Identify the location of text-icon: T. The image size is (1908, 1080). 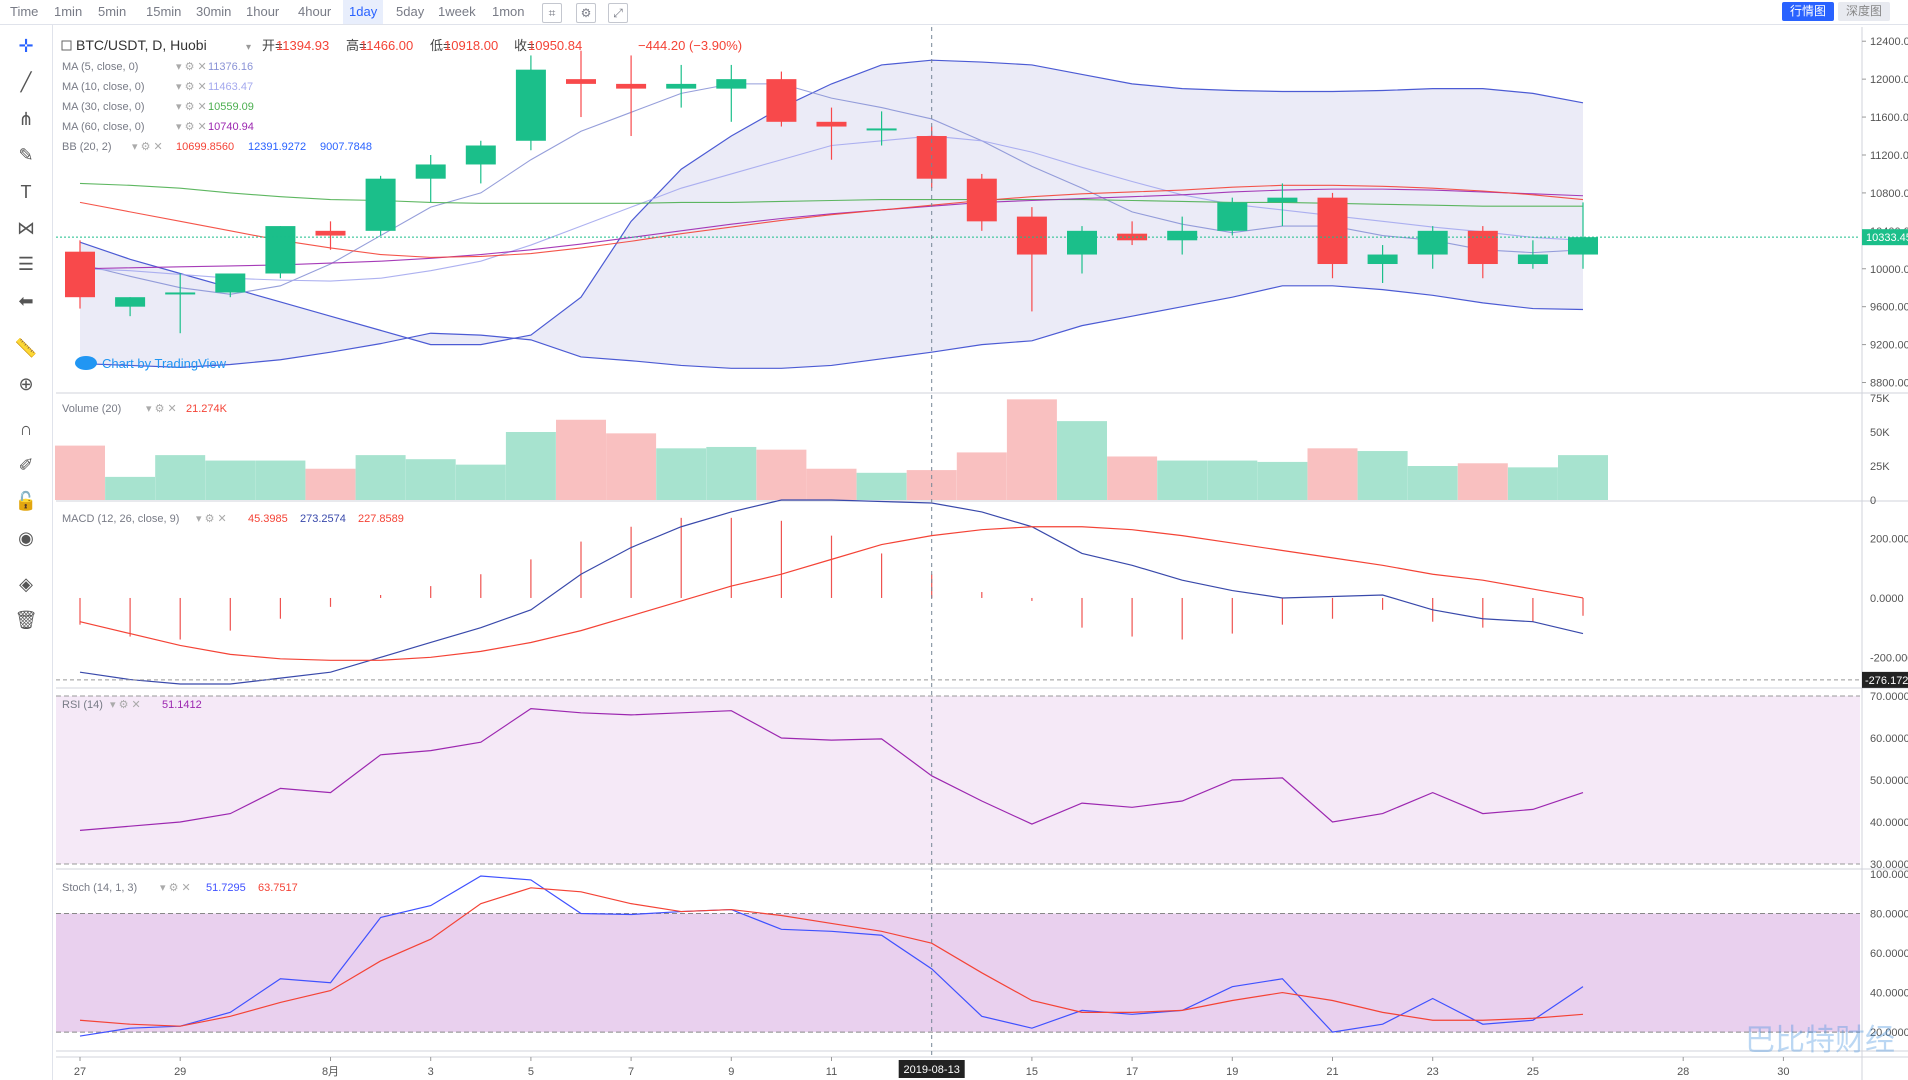
(26, 192).